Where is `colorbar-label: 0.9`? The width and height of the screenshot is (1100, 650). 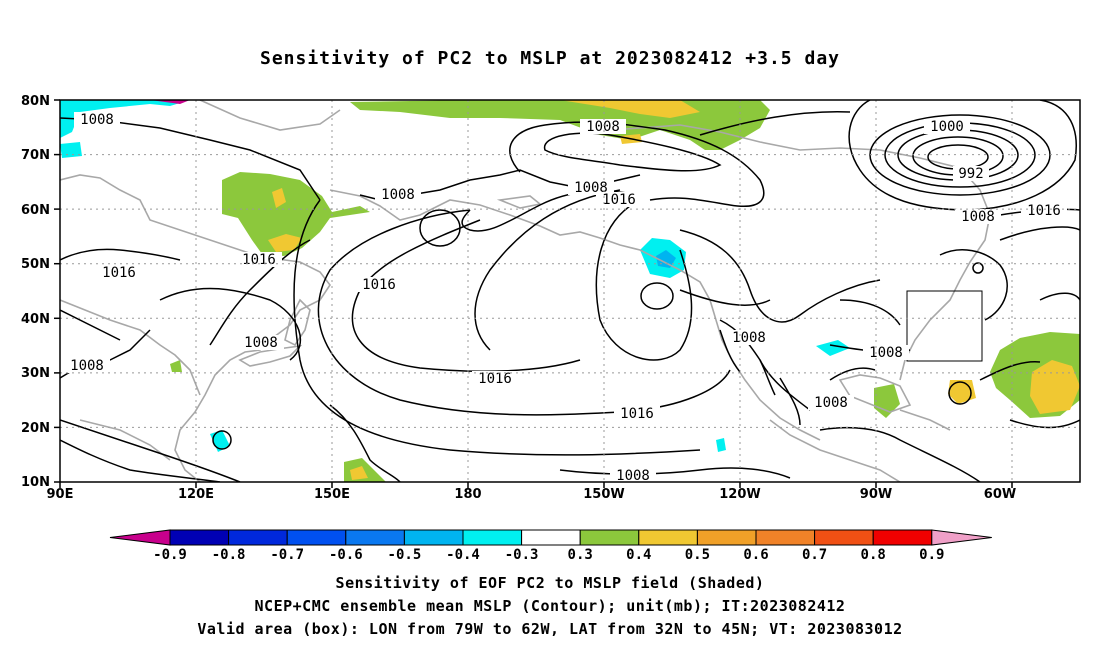
colorbar-label: 0.9 is located at coordinates (931, 555).